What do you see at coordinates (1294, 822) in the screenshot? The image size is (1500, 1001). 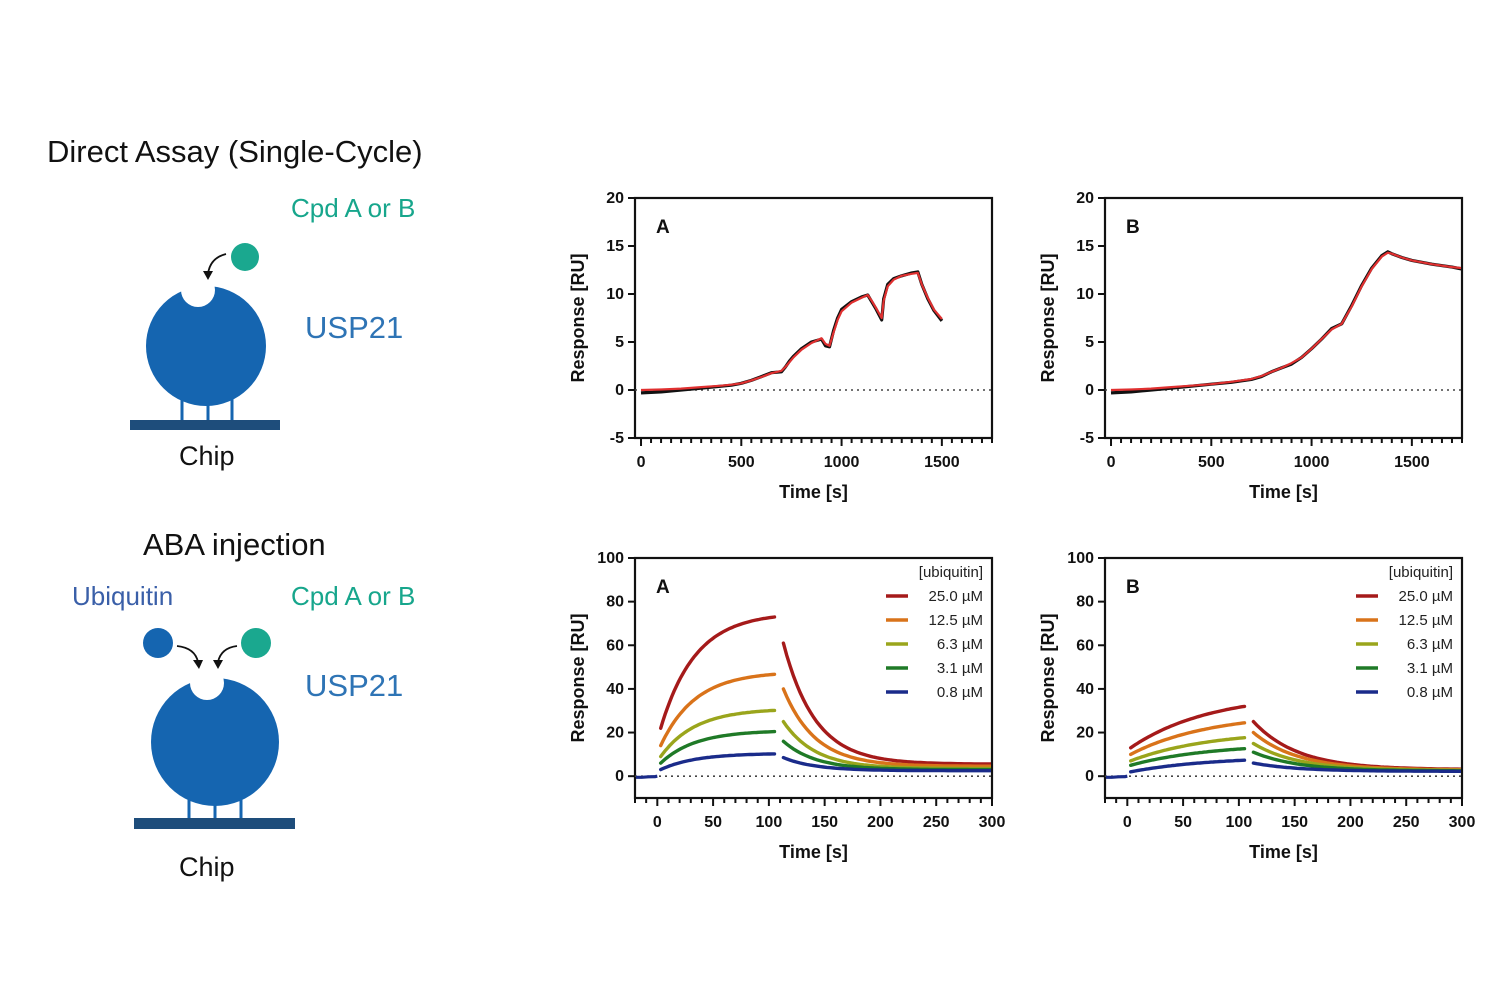 I see `x-tick-label: 150` at bounding box center [1294, 822].